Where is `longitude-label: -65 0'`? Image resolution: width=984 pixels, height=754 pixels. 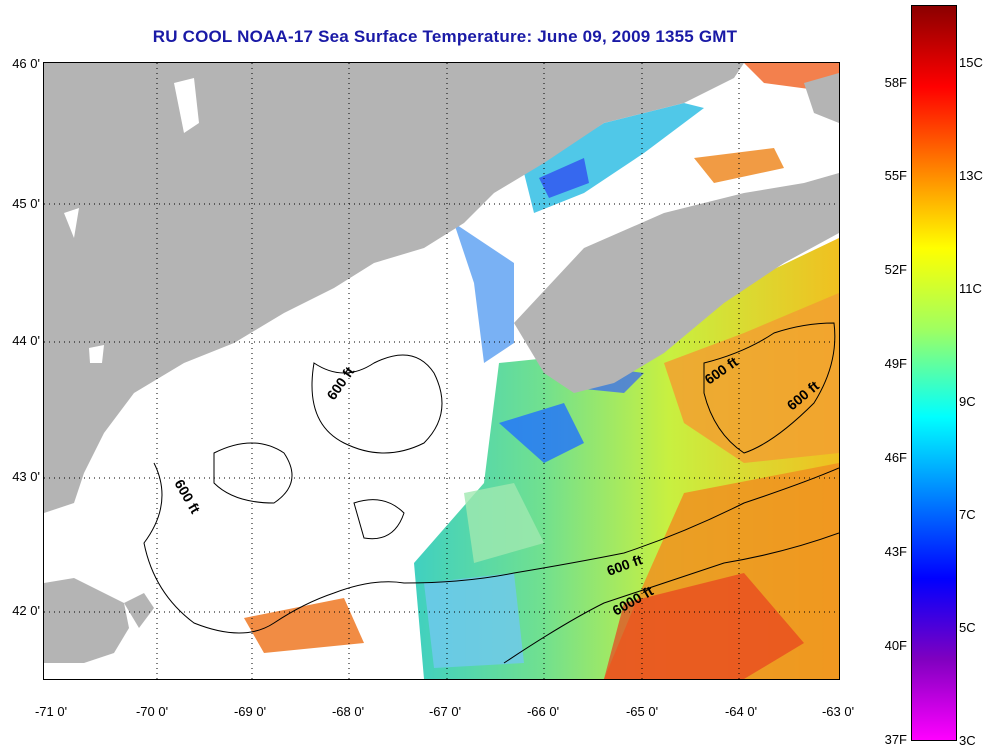
longitude-label: -65 0' is located at coordinates (642, 711).